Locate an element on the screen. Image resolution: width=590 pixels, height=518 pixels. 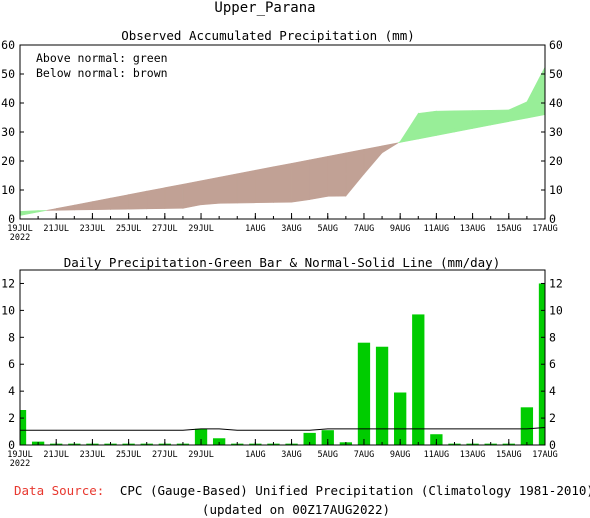
y-tick-label-left: 4 is located at coordinates (11, 391).